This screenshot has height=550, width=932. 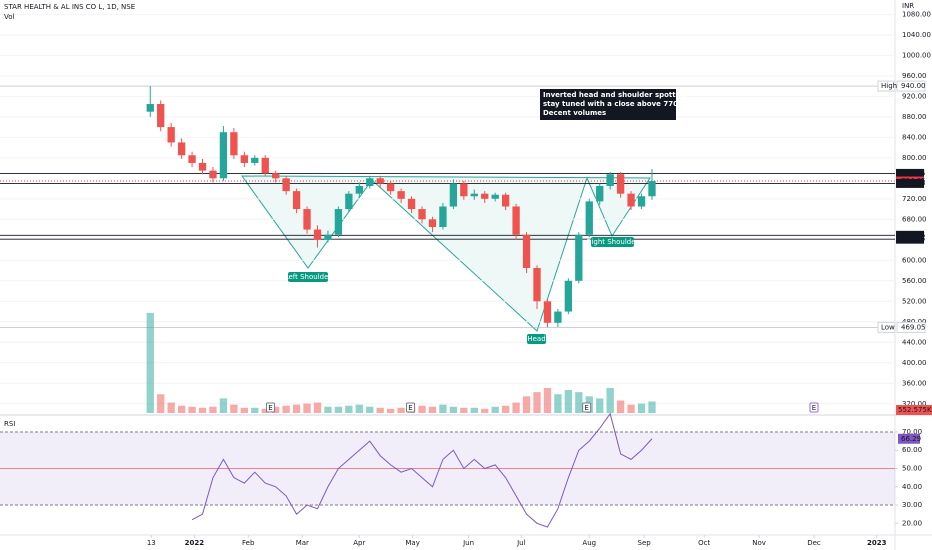 What do you see at coordinates (69, 7) in the screenshot?
I see `chart-title: STAR HEALTH & AL INS CO L, 1D, NSE` at bounding box center [69, 7].